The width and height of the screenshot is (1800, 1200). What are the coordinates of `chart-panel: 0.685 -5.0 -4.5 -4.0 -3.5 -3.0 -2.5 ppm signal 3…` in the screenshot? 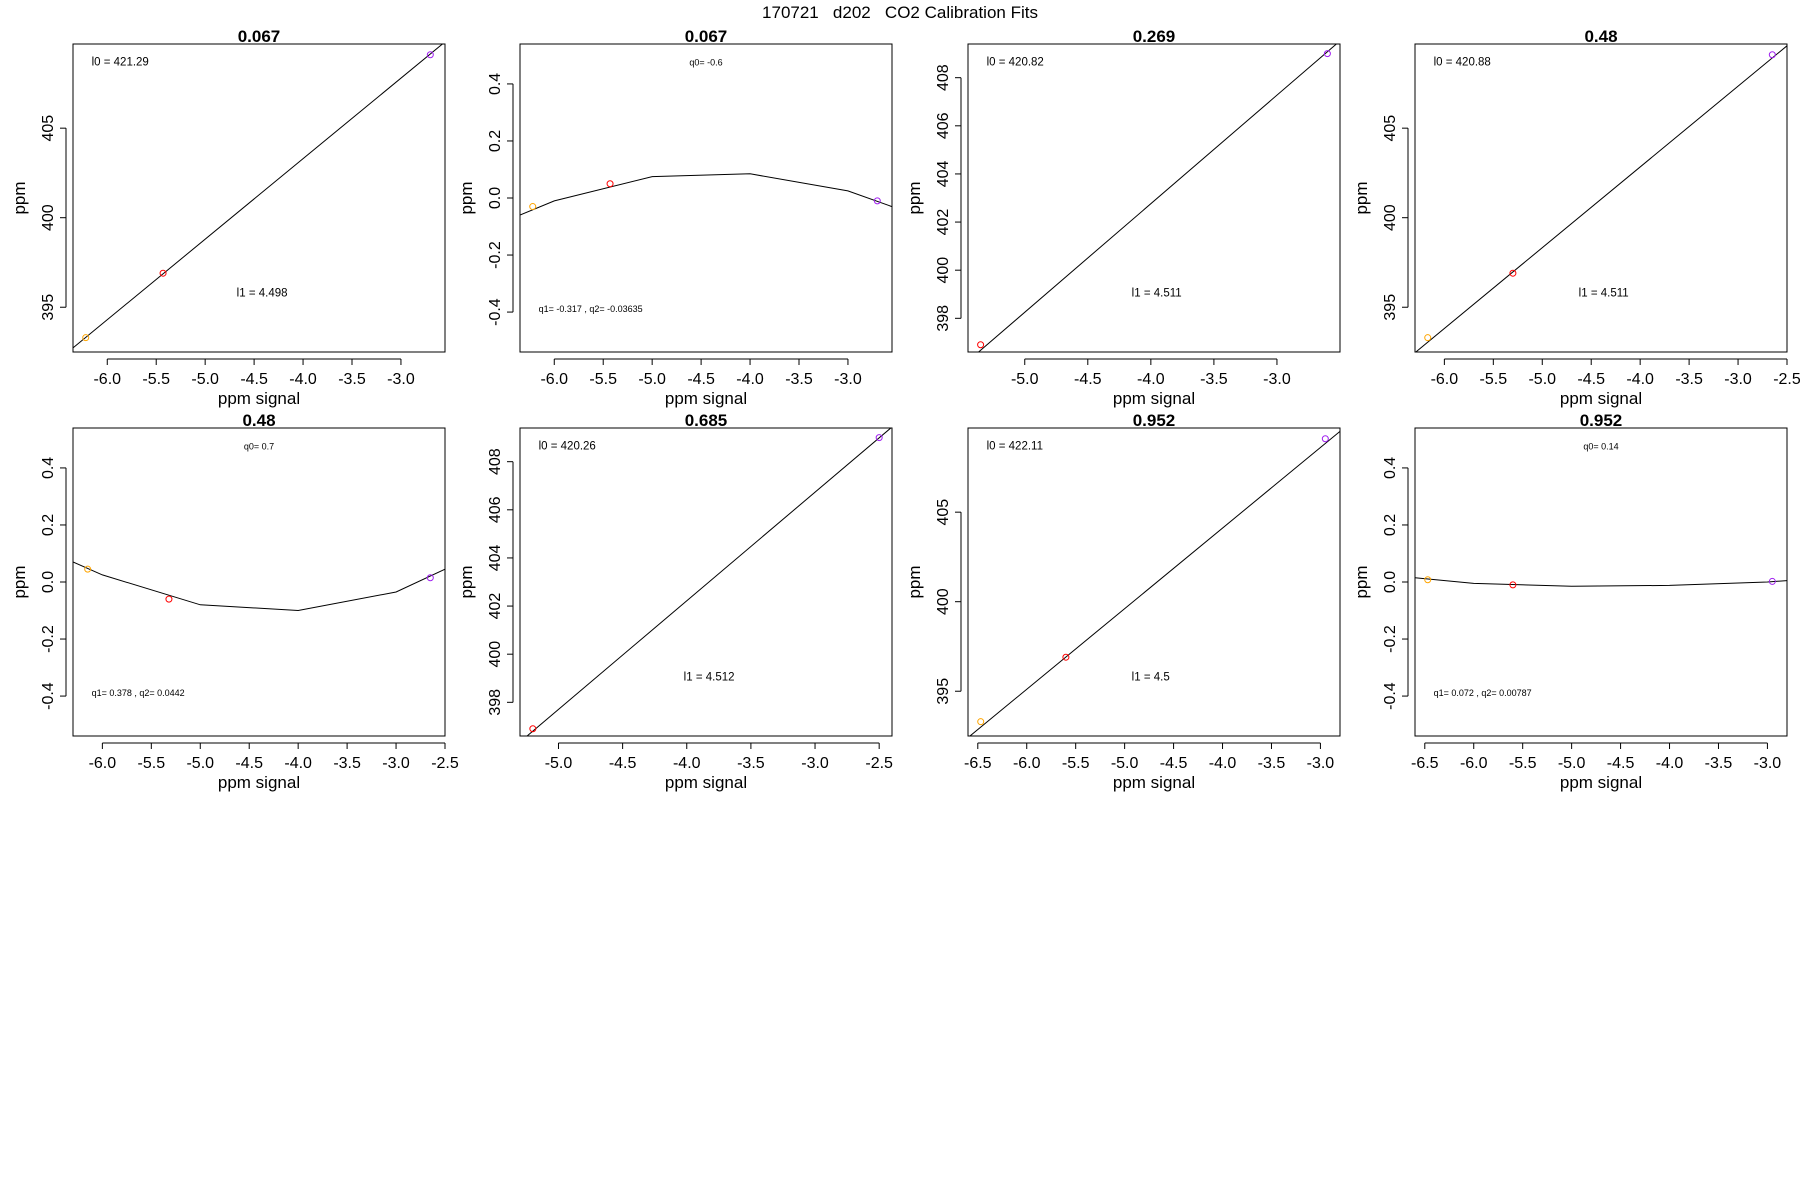 It's located at (675, 601).